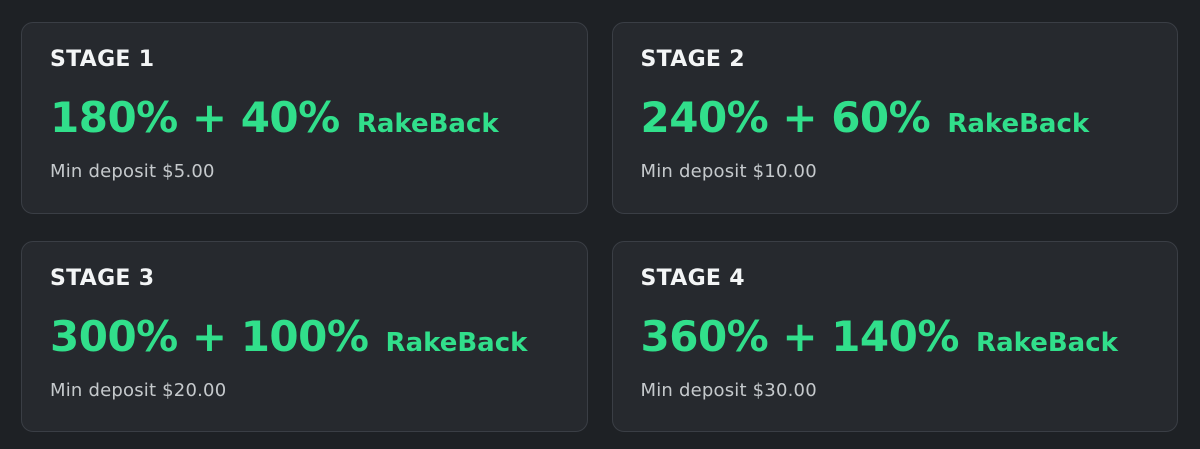 The height and width of the screenshot is (449, 1200). What do you see at coordinates (728, 390) in the screenshot?
I see `min-deposit-text: Min deposit $30.00` at bounding box center [728, 390].